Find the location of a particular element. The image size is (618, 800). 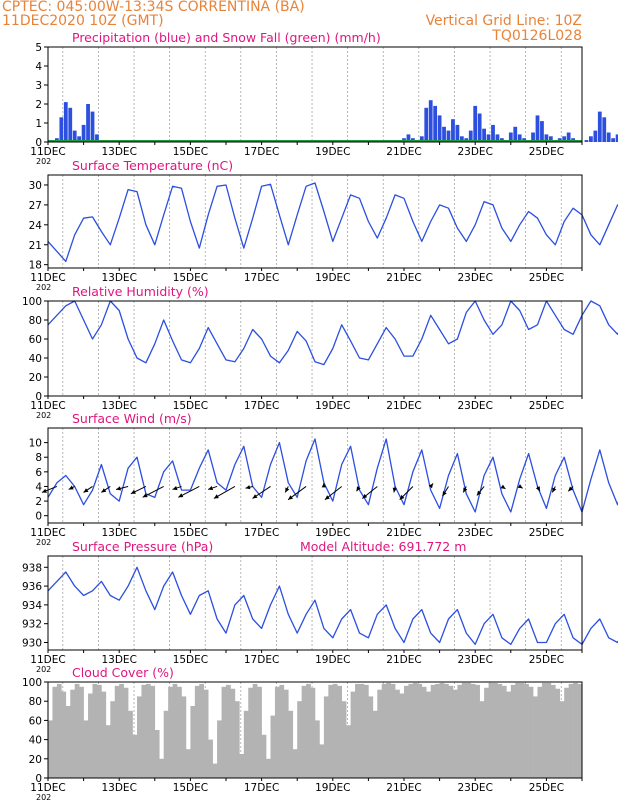

y-tick-label: 80 is located at coordinates (35, 321).